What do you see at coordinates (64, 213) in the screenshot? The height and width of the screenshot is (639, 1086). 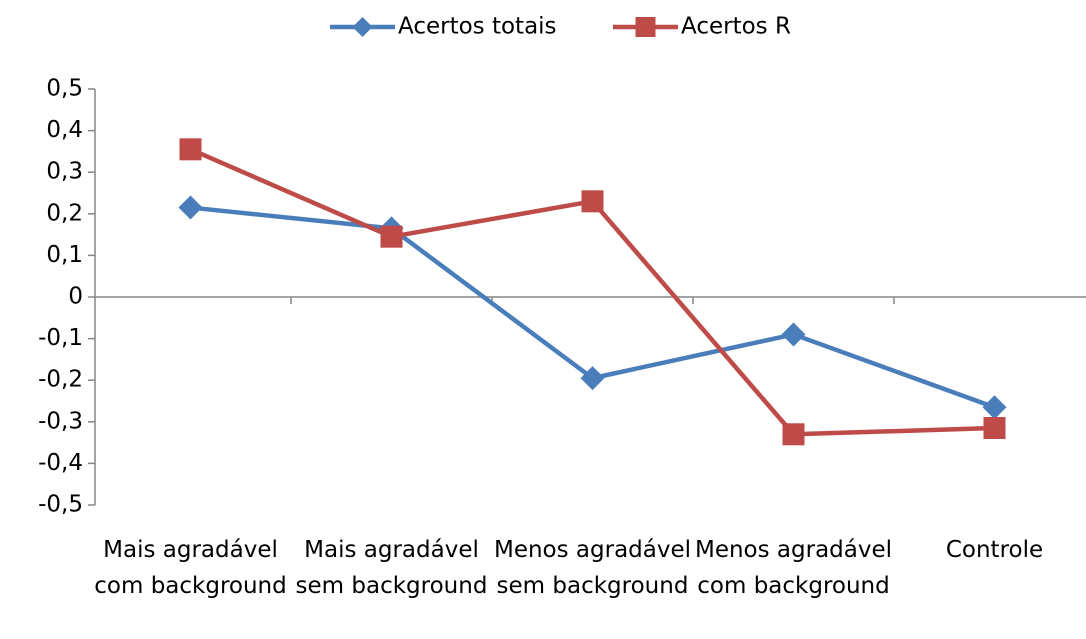 I see `y-tick-label: 0,2` at bounding box center [64, 213].